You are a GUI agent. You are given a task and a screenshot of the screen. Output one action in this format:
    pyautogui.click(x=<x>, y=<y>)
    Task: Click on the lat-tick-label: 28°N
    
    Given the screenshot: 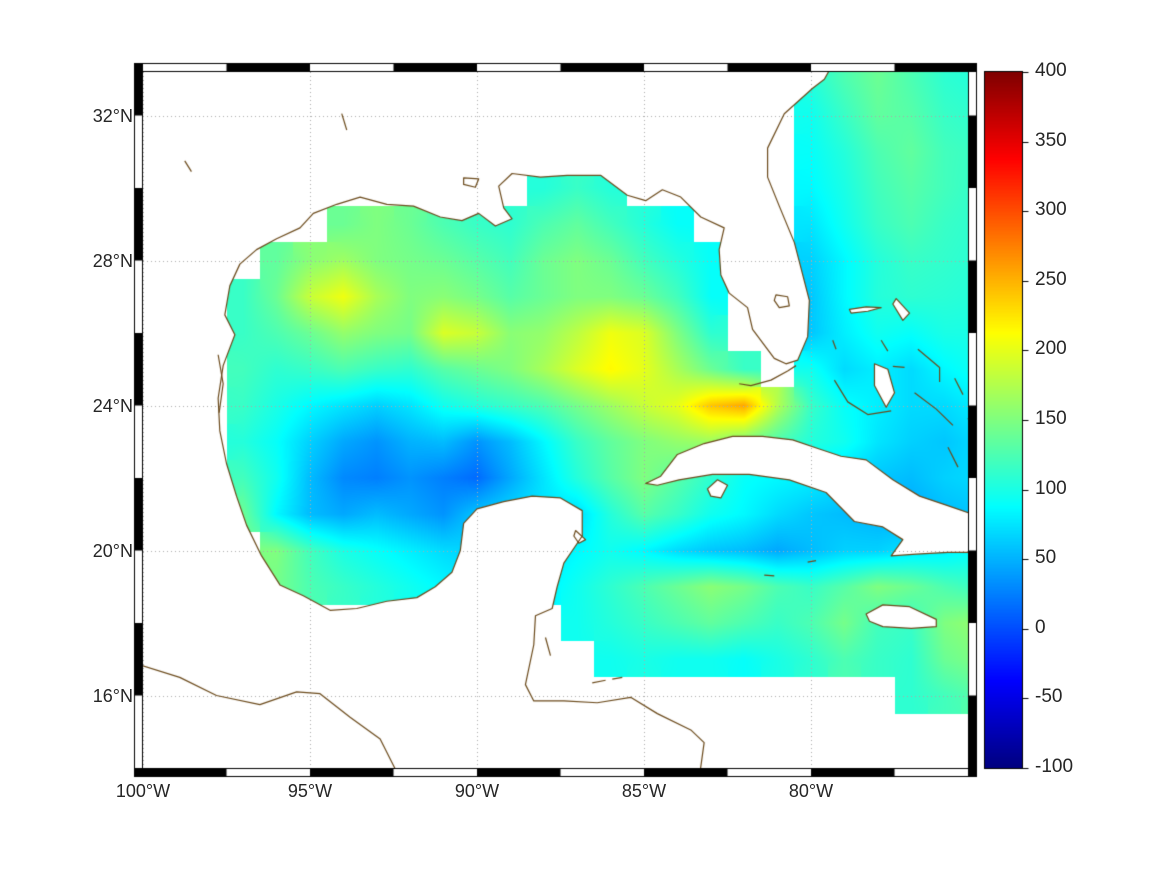 What is the action you would take?
    pyautogui.click(x=112, y=261)
    